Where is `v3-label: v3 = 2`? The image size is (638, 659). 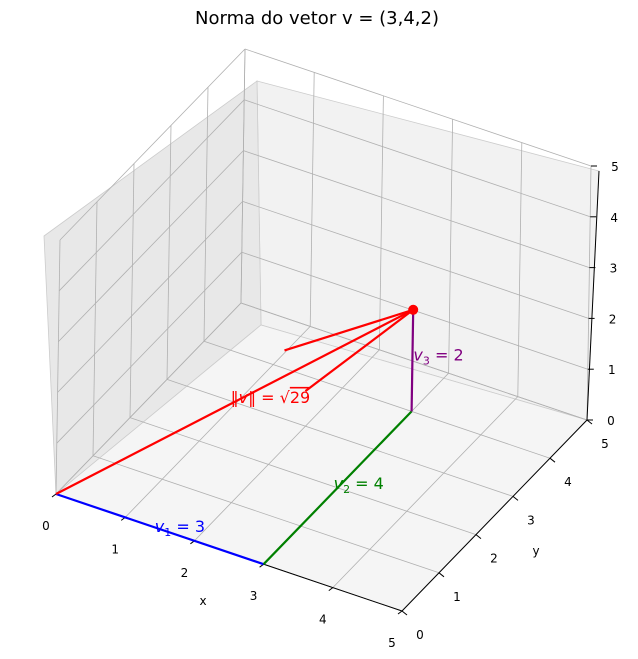 v3-label: v3 = 2 is located at coordinates (438, 357).